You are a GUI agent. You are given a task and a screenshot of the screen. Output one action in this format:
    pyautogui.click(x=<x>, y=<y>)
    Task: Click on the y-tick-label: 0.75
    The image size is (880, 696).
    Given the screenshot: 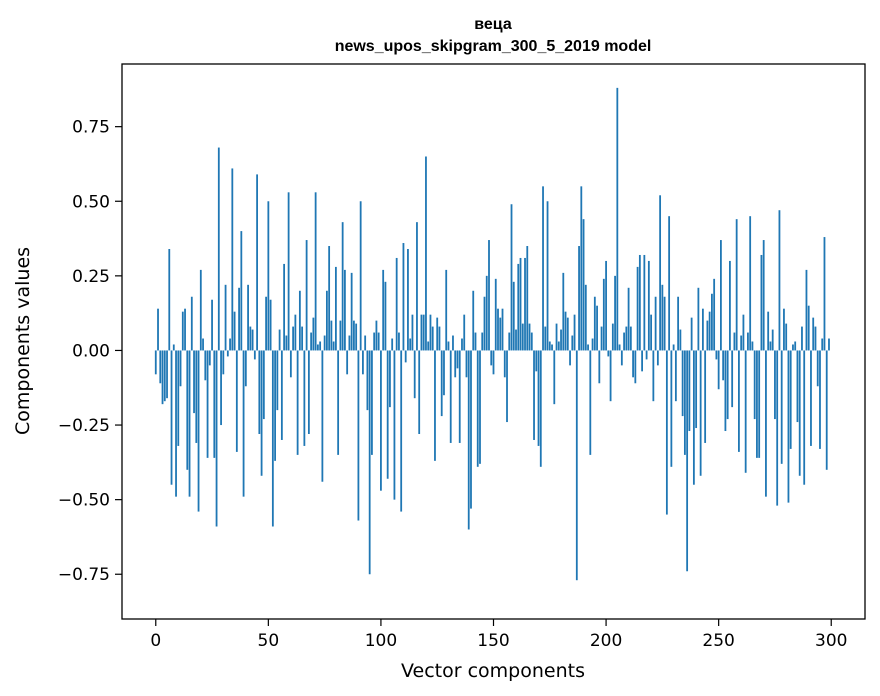 What is the action you would take?
    pyautogui.click(x=91, y=128)
    